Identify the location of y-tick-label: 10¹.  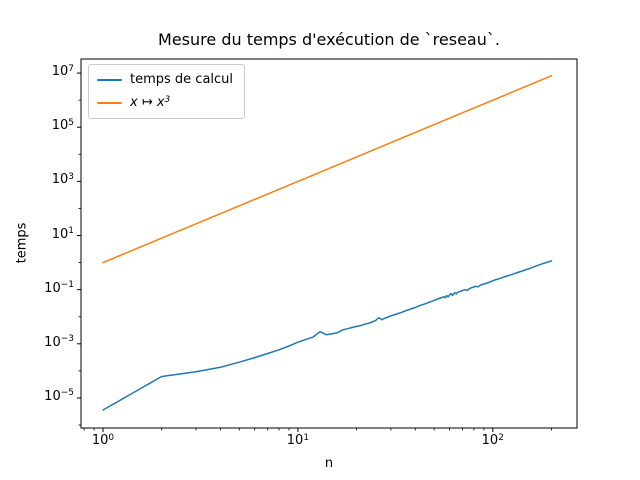
(62, 234).